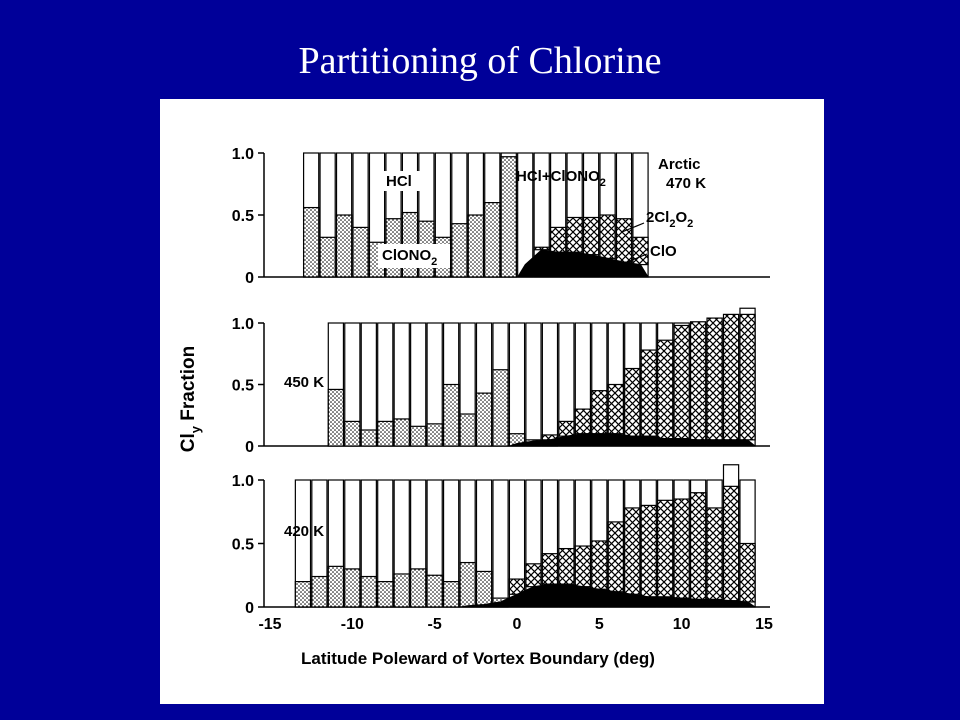 This screenshot has height=720, width=960. I want to click on y-tick-label-1-0: 1.0, so click(243, 324).